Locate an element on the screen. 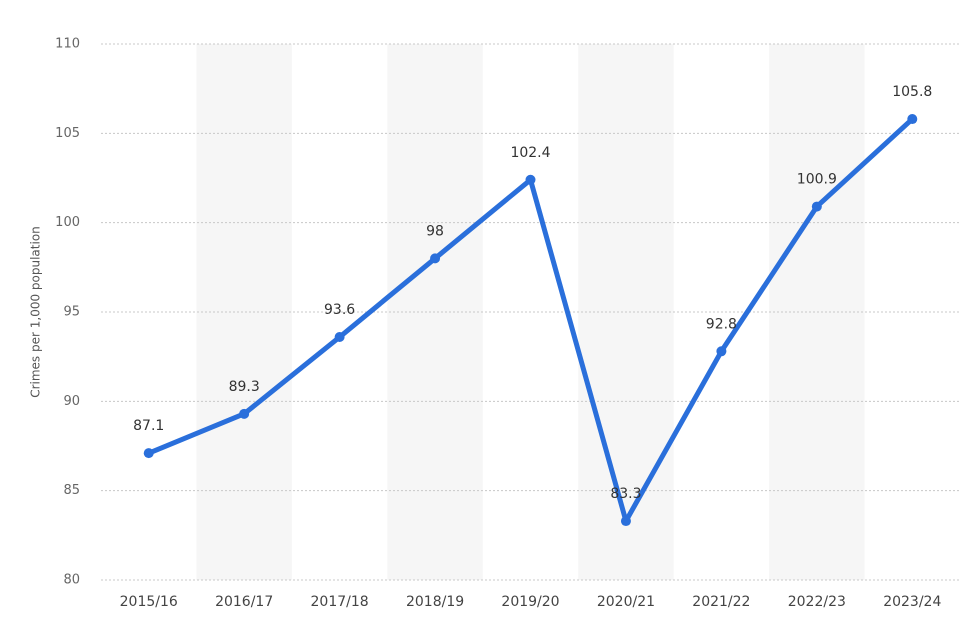 This screenshot has width=980, height=636. y-tick-label: 80 is located at coordinates (71, 580).